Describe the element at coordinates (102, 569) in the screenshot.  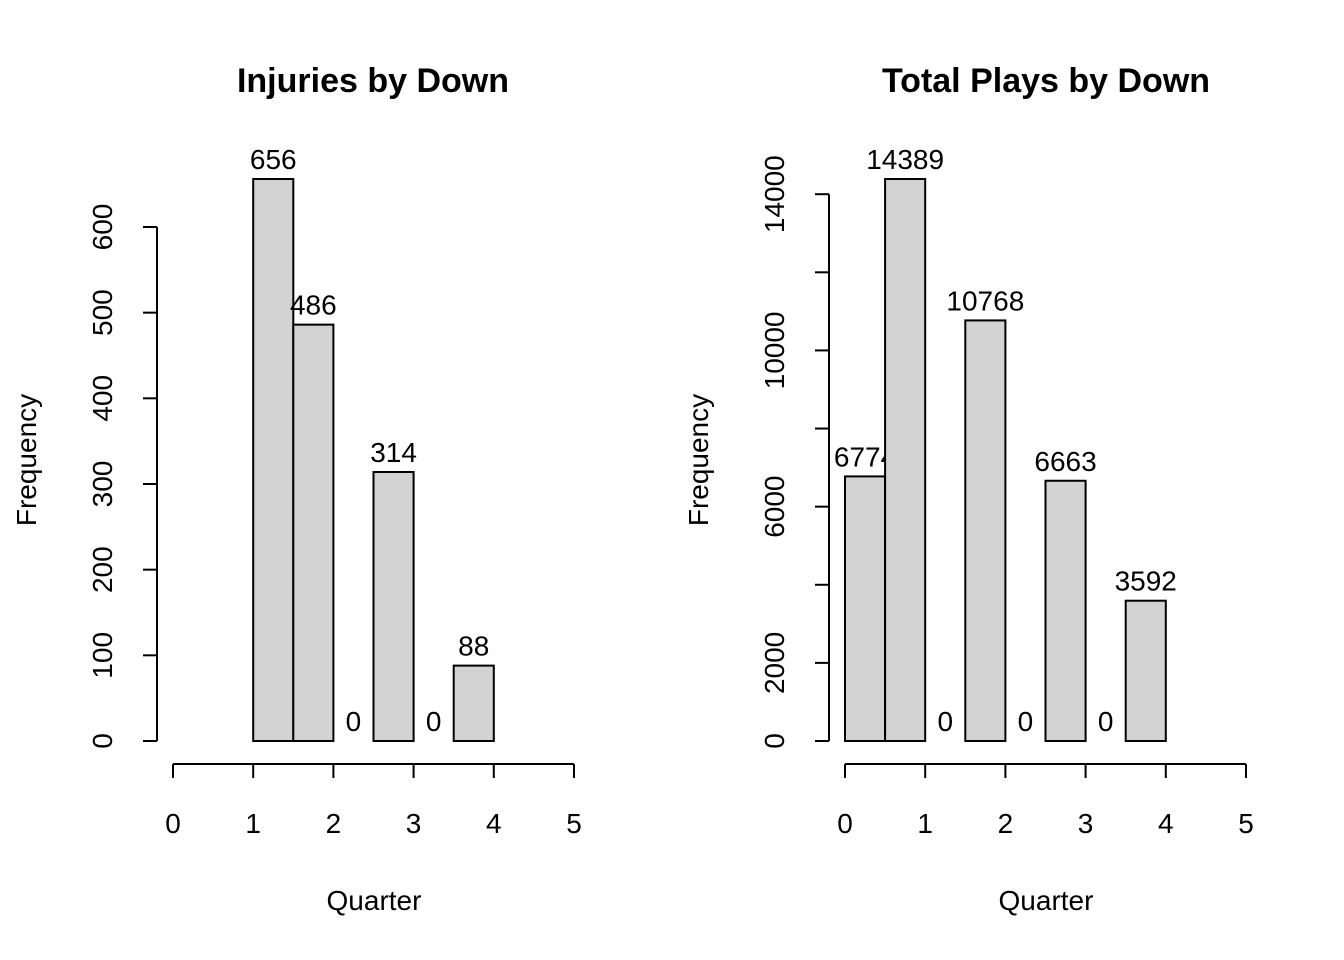
I see `y-tick-label: 200` at that location.